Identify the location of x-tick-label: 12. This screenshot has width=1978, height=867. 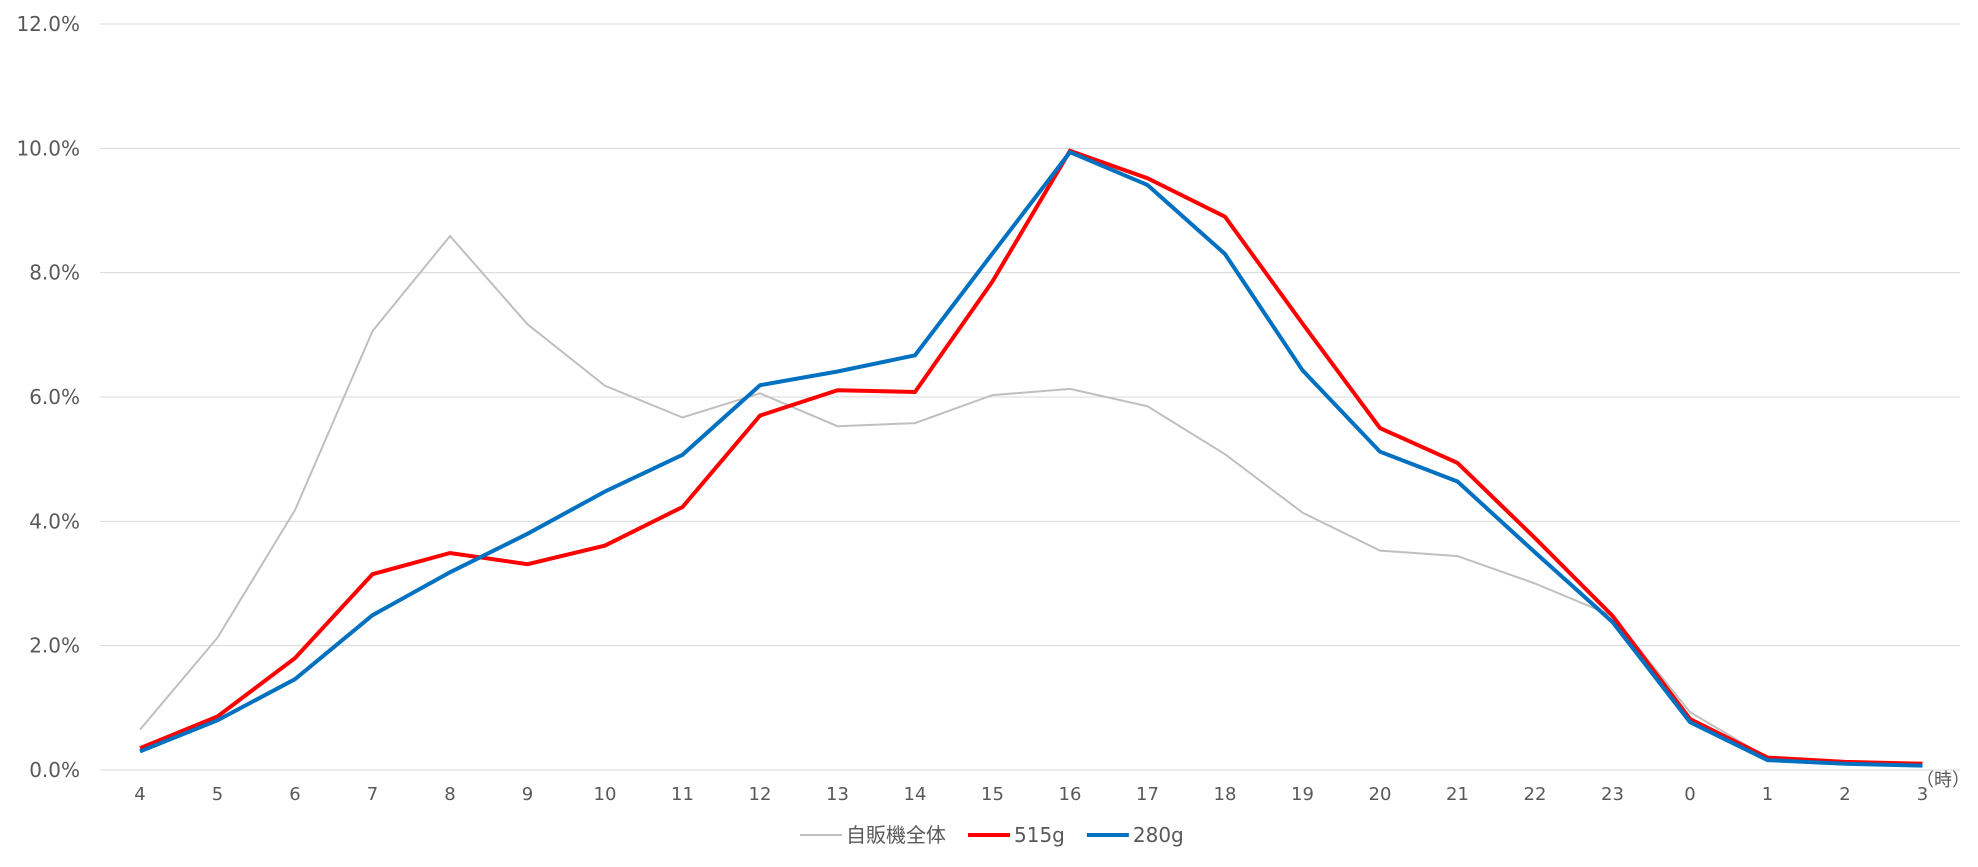
(760, 794).